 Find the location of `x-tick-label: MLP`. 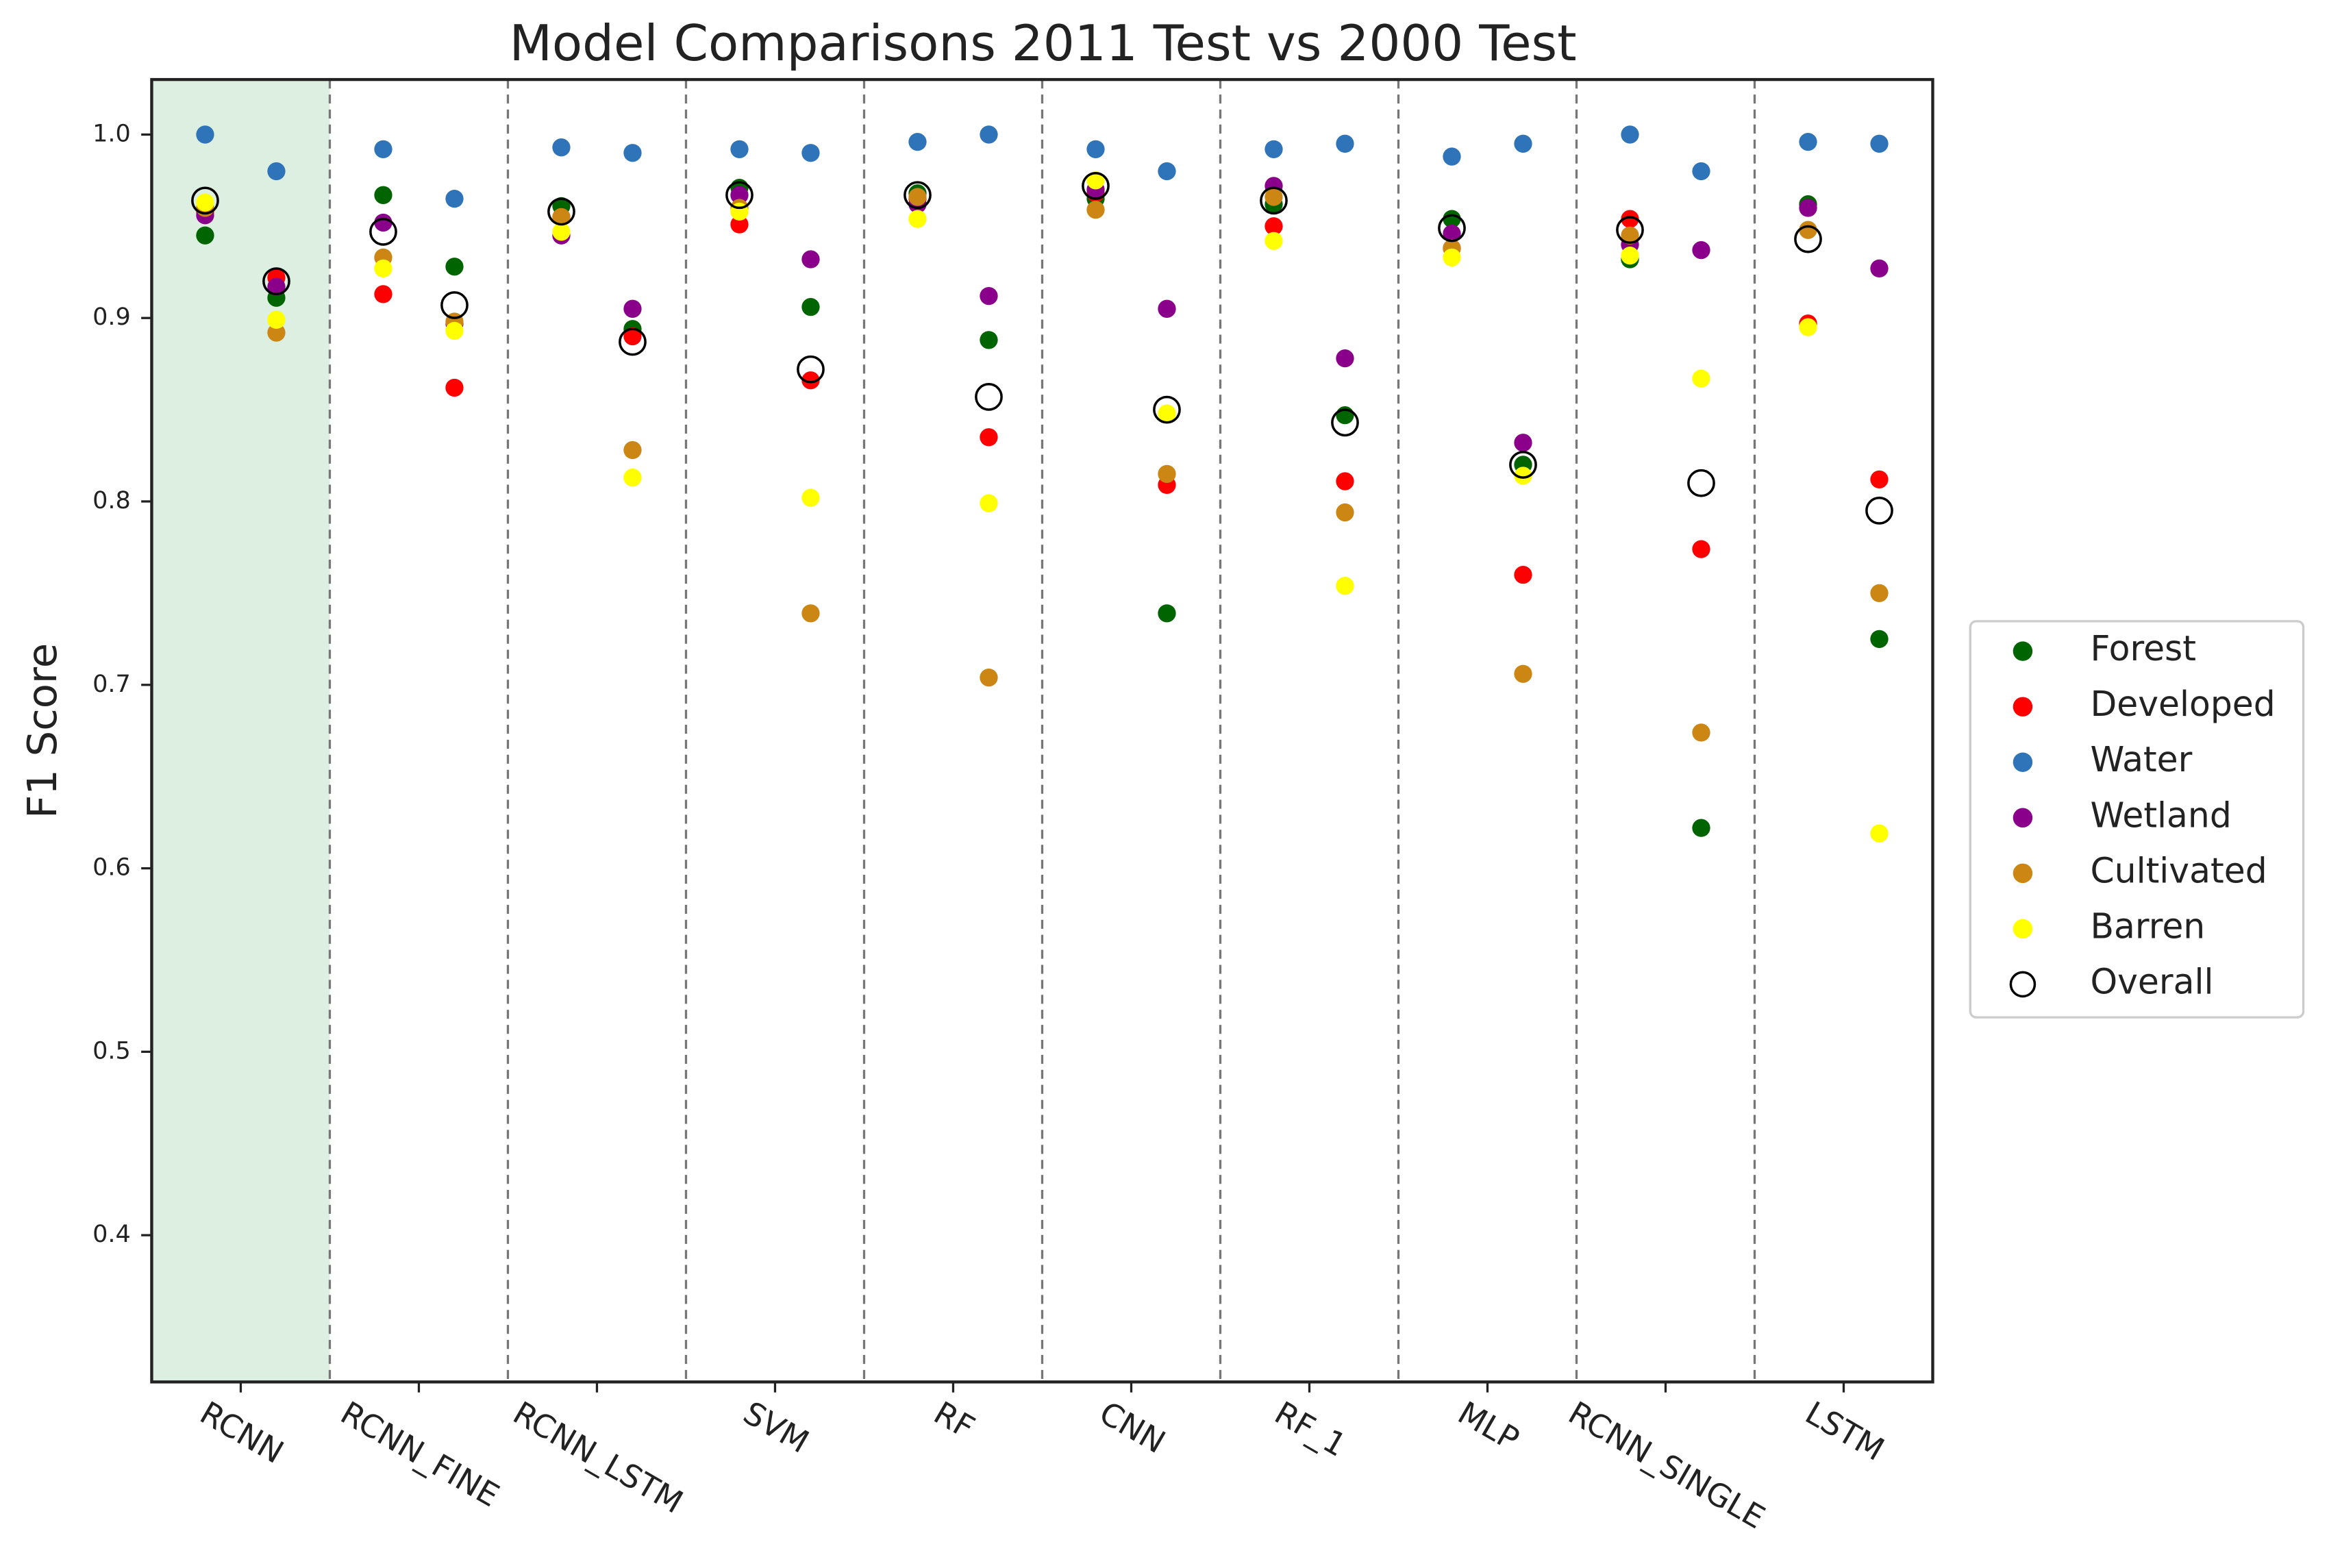

x-tick-label: MLP is located at coordinates (1489, 1426).